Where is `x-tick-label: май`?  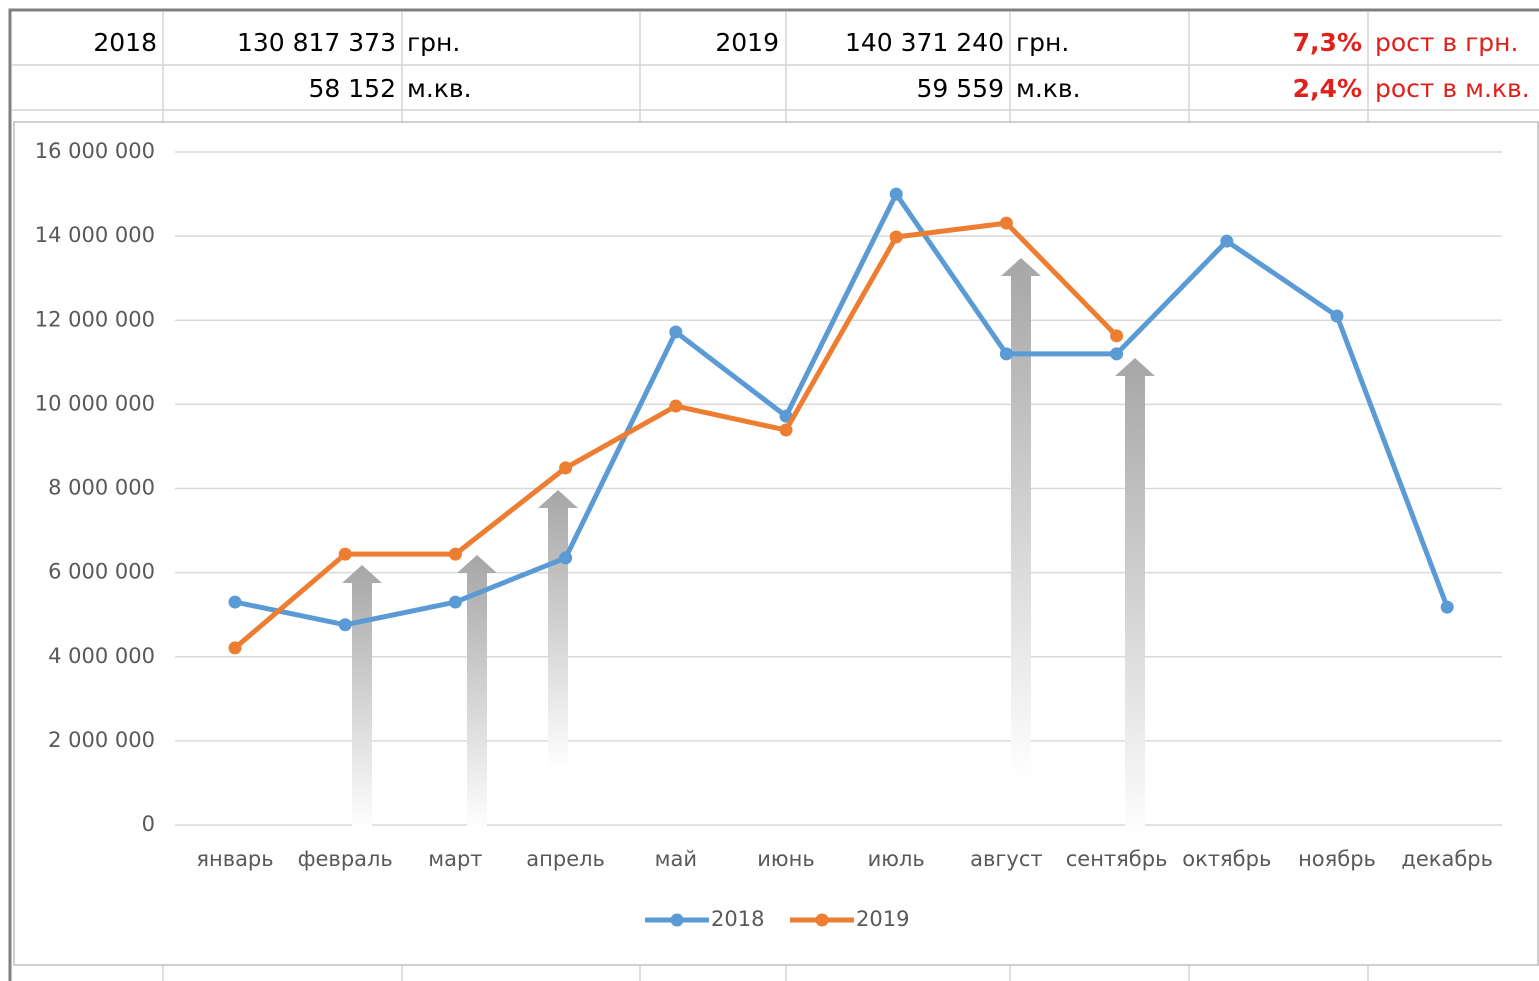
x-tick-label: май is located at coordinates (676, 859).